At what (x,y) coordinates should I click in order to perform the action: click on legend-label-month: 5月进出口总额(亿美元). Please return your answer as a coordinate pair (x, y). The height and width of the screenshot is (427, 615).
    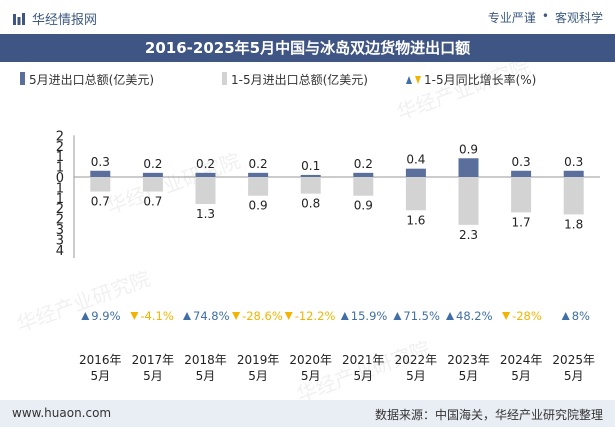
    Looking at the image, I should click on (91, 79).